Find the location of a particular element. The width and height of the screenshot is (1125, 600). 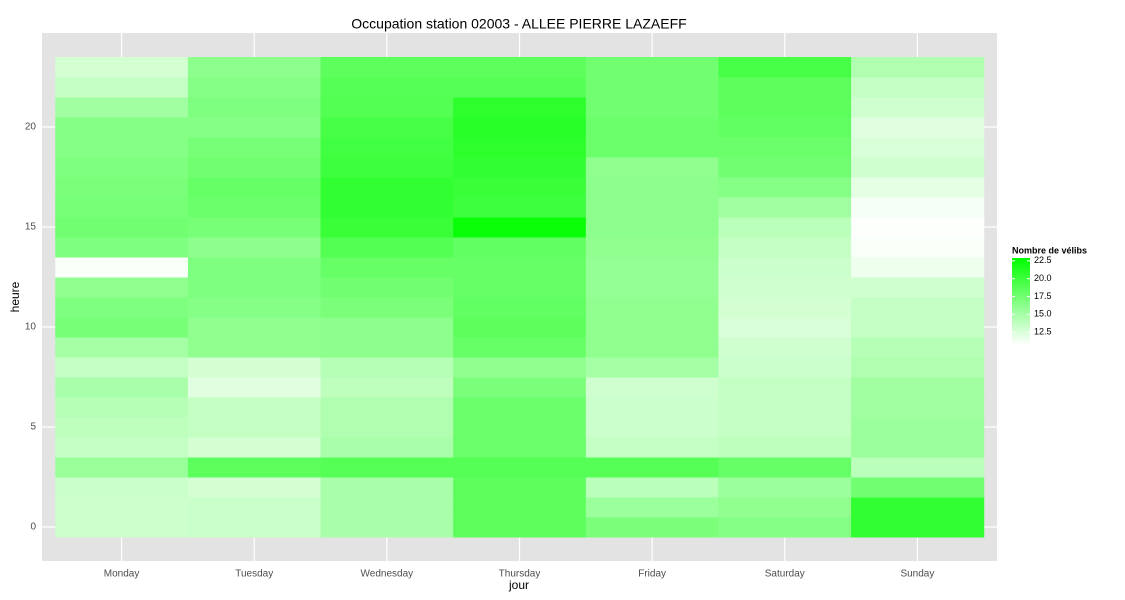

y-tick-label: 15 is located at coordinates (31, 227).